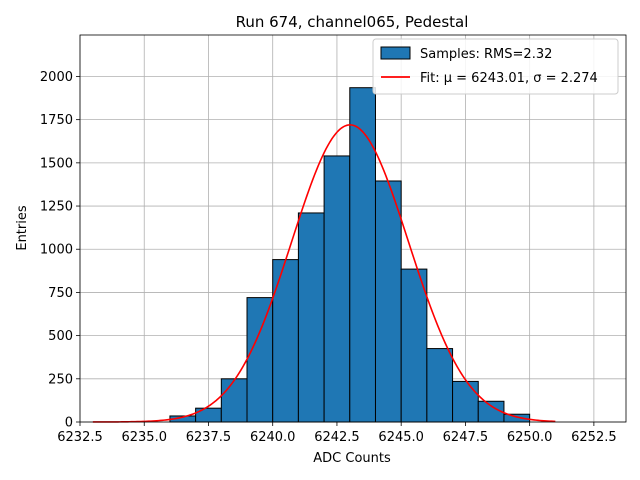 The width and height of the screenshot is (640, 480). I want to click on x-tick-label: 6237.5, so click(209, 437).